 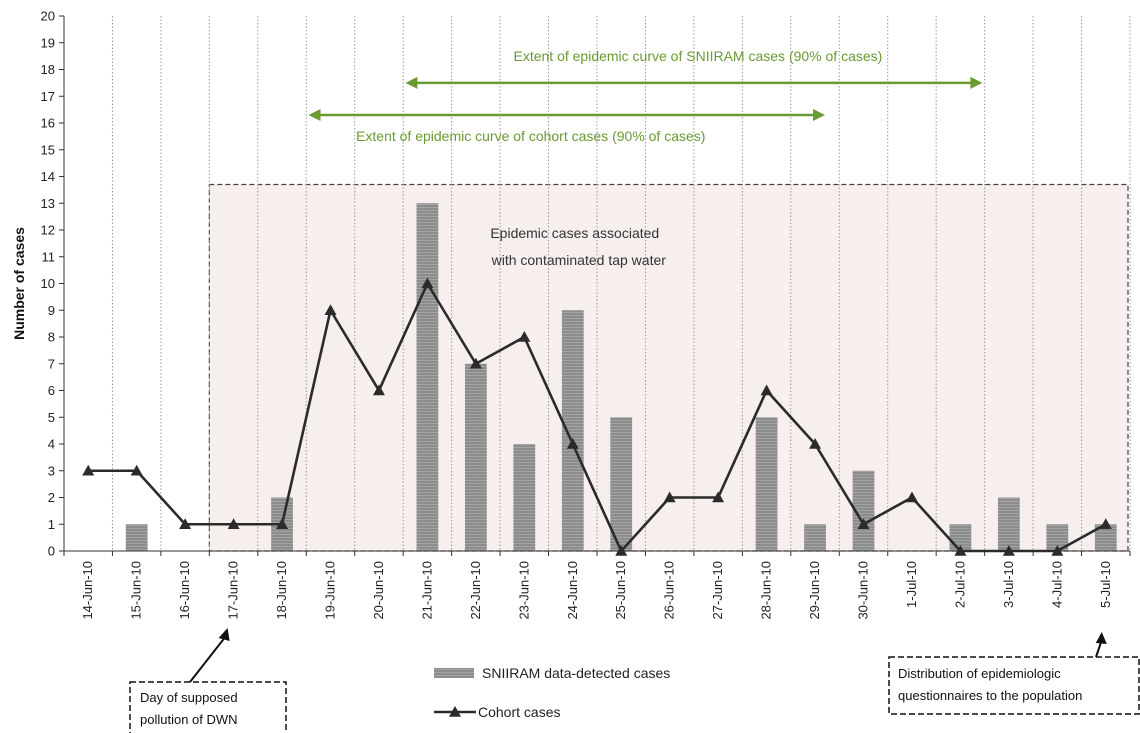 I want to click on y-tick-label: 10, so click(x=48, y=283).